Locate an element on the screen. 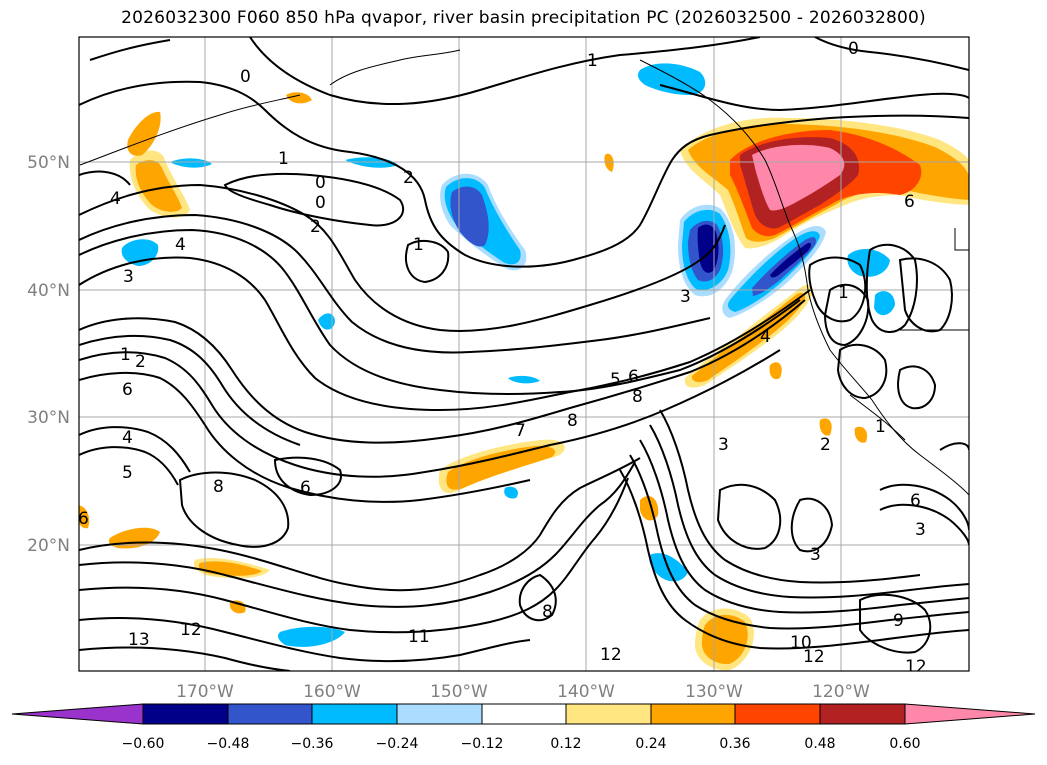 The width and height of the screenshot is (1047, 765). lon-label-140w: 140°W is located at coordinates (586, 692).